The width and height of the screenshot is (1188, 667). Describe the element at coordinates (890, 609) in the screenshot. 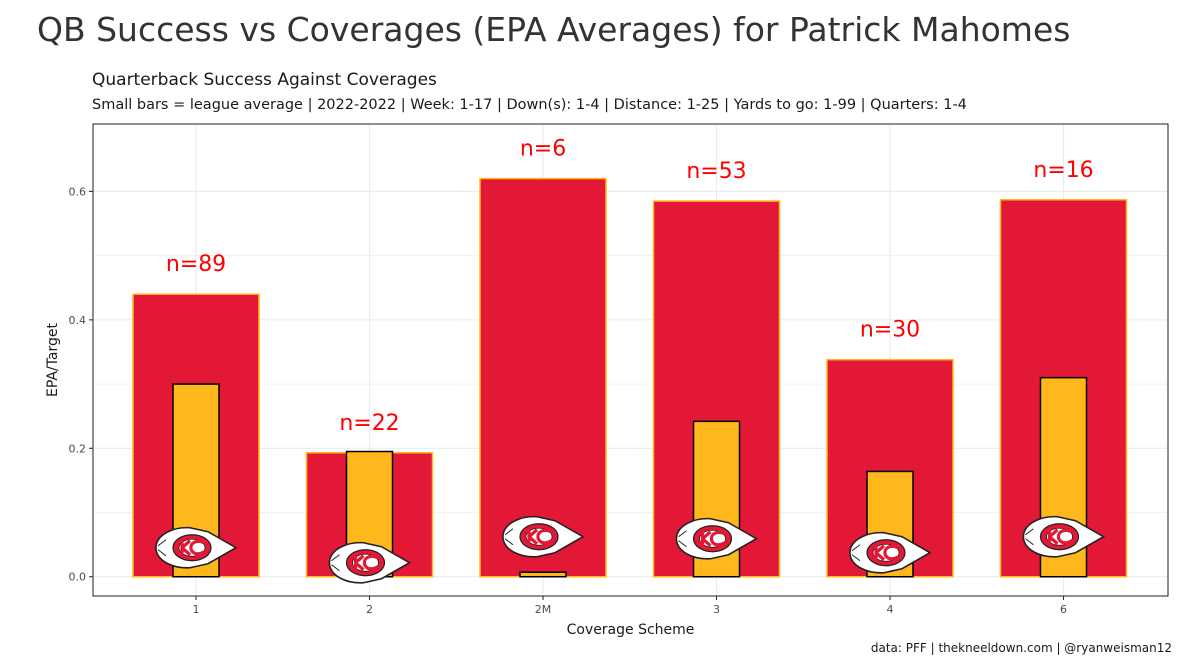

I see `x-tick-label: 4` at that location.